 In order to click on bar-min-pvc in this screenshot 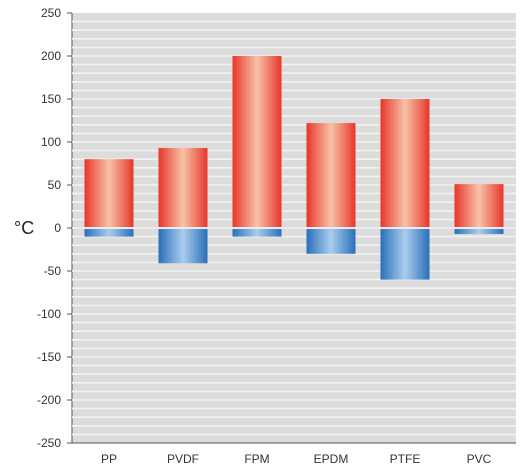, I will do `click(479, 232)`.